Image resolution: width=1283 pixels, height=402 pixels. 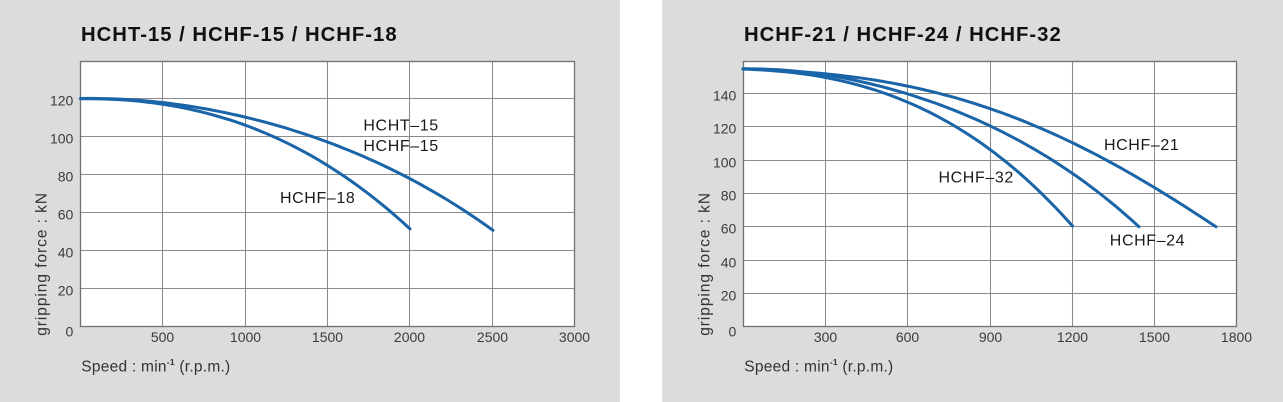 What do you see at coordinates (1147, 240) in the screenshot?
I see `svg-text: HCHF–24` at bounding box center [1147, 240].